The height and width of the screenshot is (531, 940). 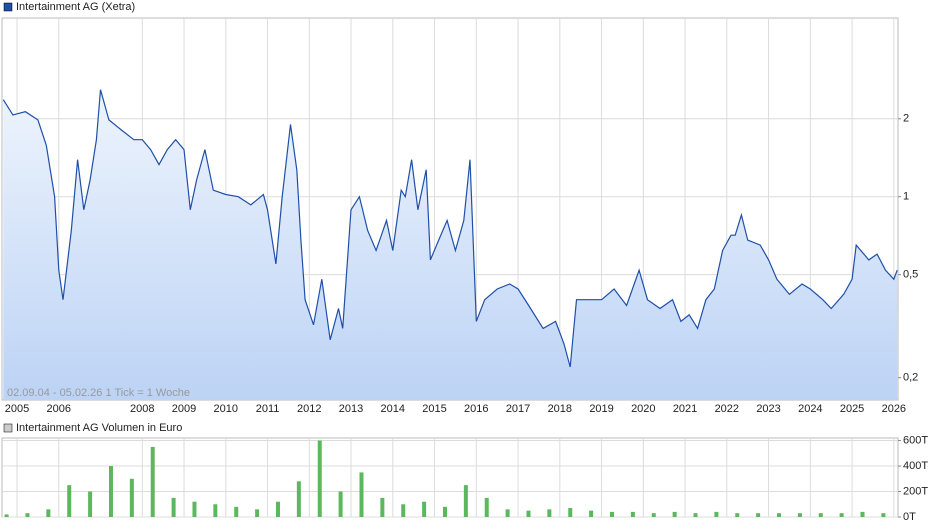 What do you see at coordinates (910, 378) in the screenshot?
I see `y-tick-label: 0,2` at bounding box center [910, 378].